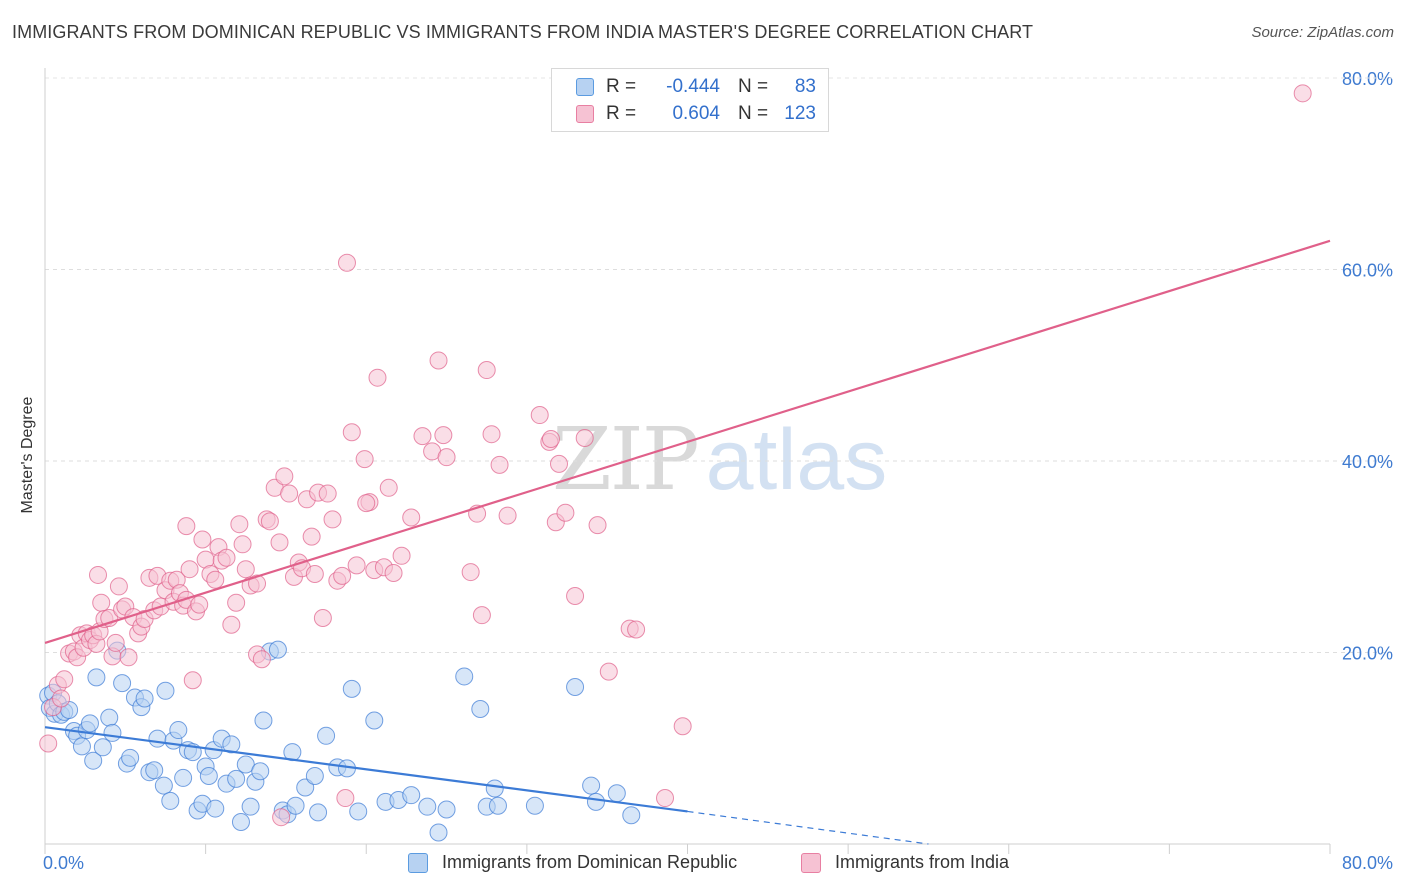 Image resolution: width=1406 pixels, height=892 pixels. I want to click on r-value: -0.444, so click(693, 86).